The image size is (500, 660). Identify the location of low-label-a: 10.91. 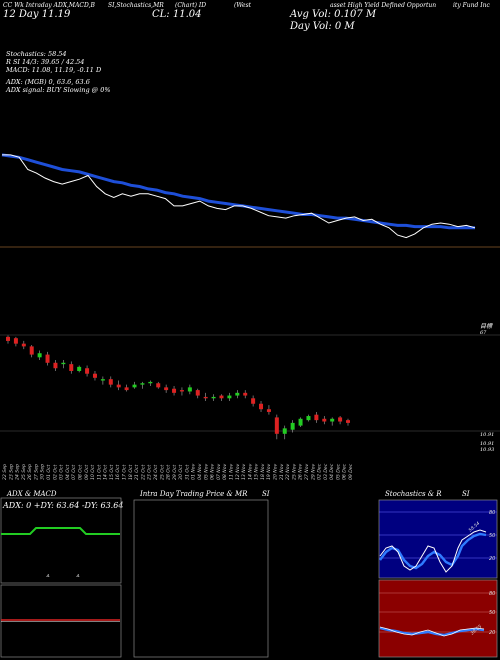
(487, 435).